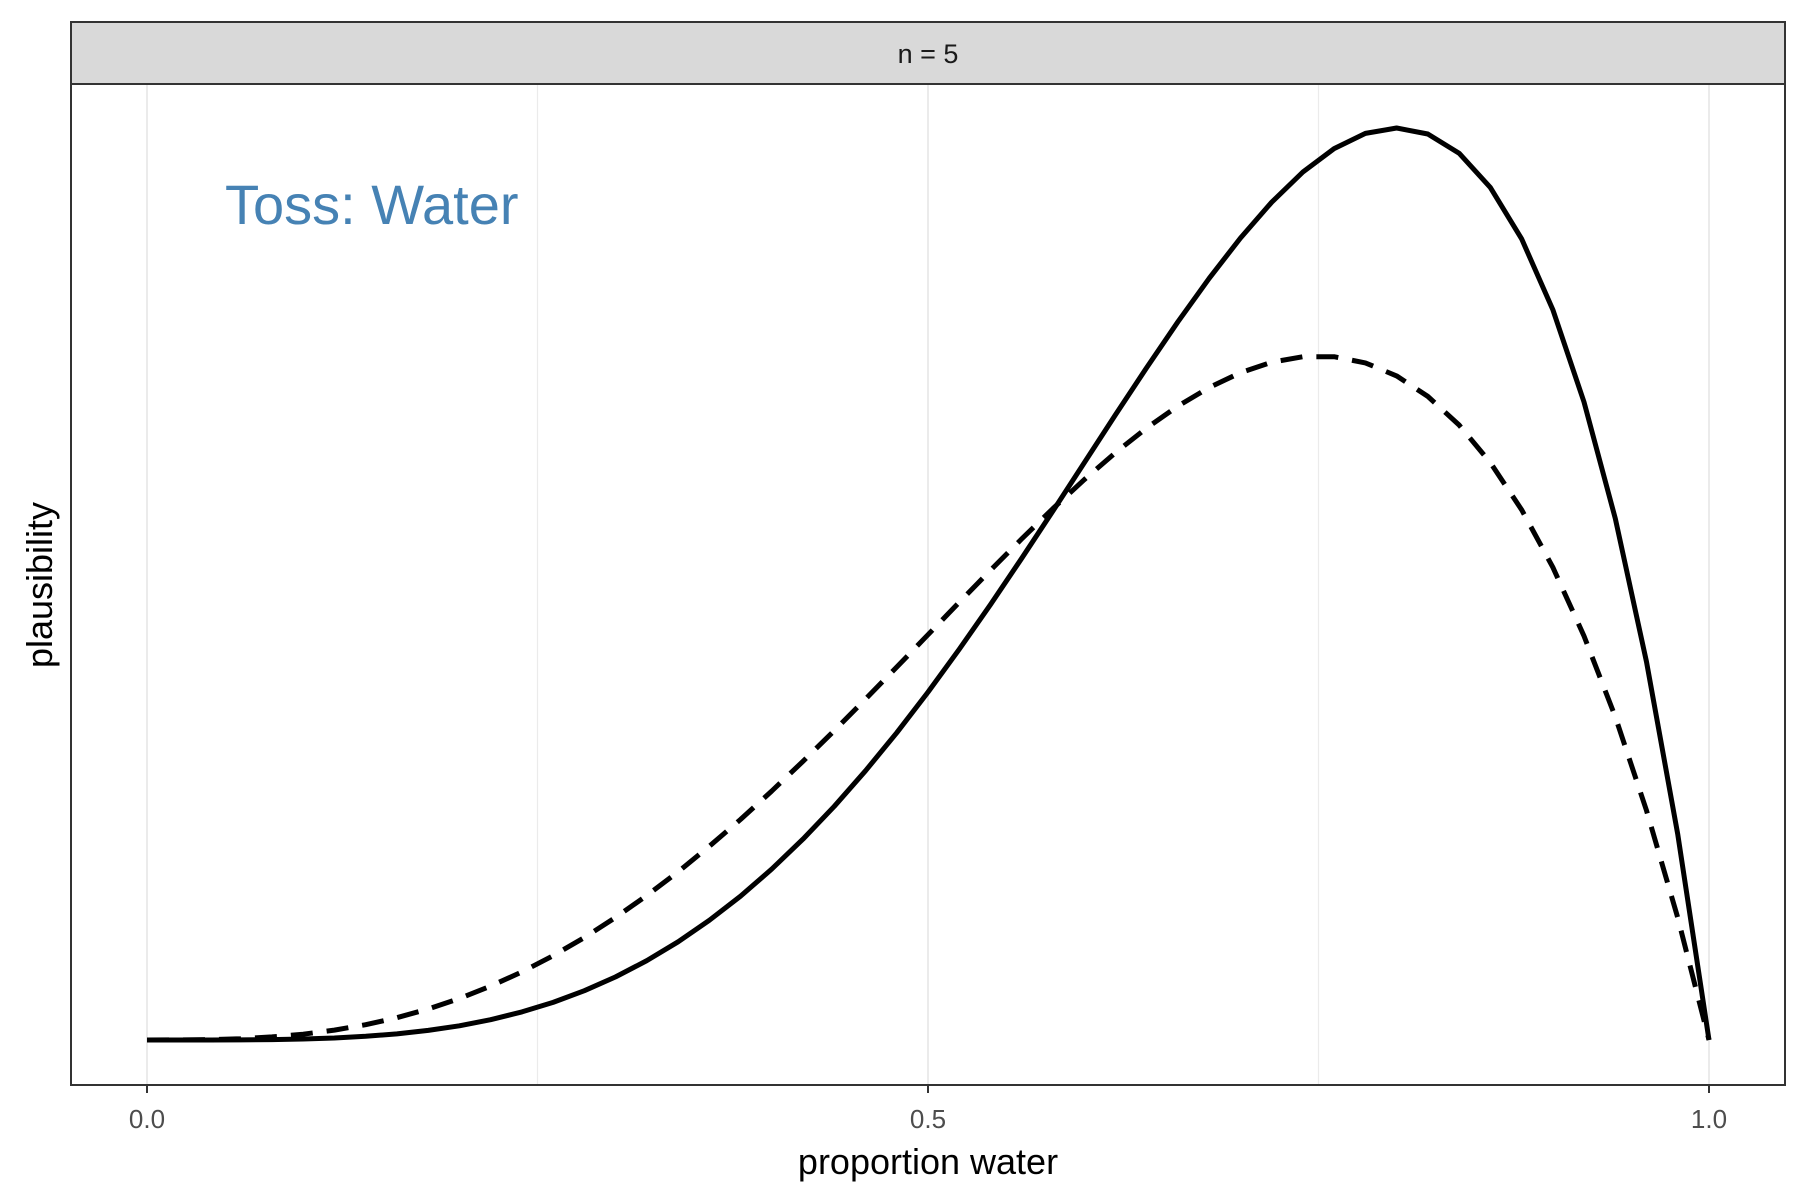 Image resolution: width=1800 pixels, height=1200 pixels. I want to click on x-axis: 0.0 0.5 1.0, so click(928, 1109).